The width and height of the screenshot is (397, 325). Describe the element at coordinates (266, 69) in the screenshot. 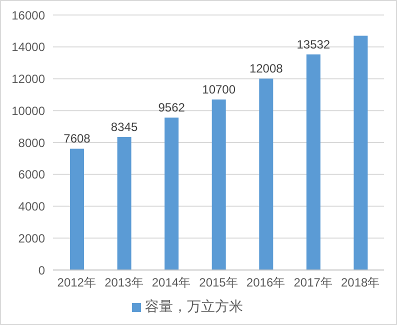

I see `data-label: 12008` at that location.